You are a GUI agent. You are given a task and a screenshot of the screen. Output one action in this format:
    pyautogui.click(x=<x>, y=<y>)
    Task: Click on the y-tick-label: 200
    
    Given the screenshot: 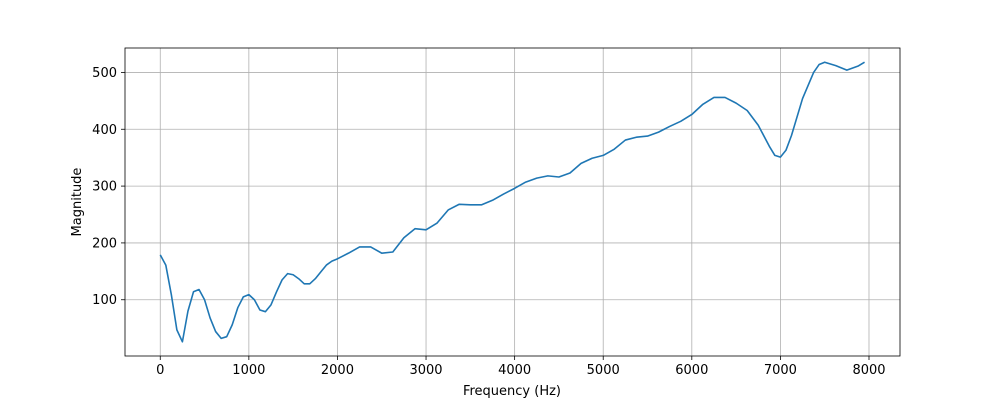 What is the action you would take?
    pyautogui.click(x=104, y=243)
    